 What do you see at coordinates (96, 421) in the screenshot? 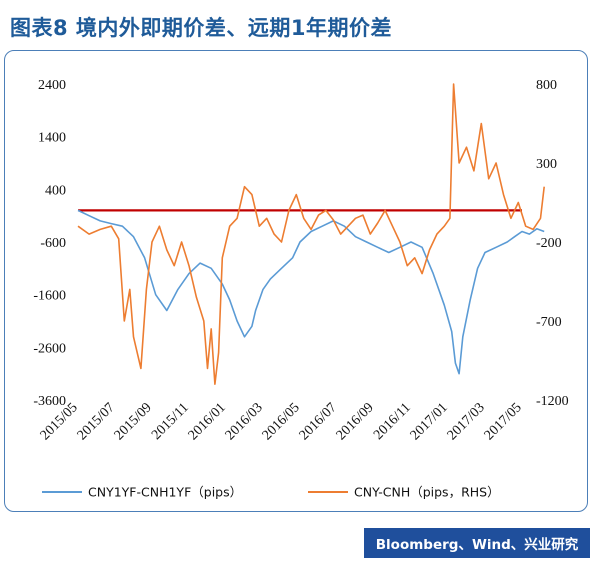
I see `x-tick-label: 2015/07` at bounding box center [96, 421].